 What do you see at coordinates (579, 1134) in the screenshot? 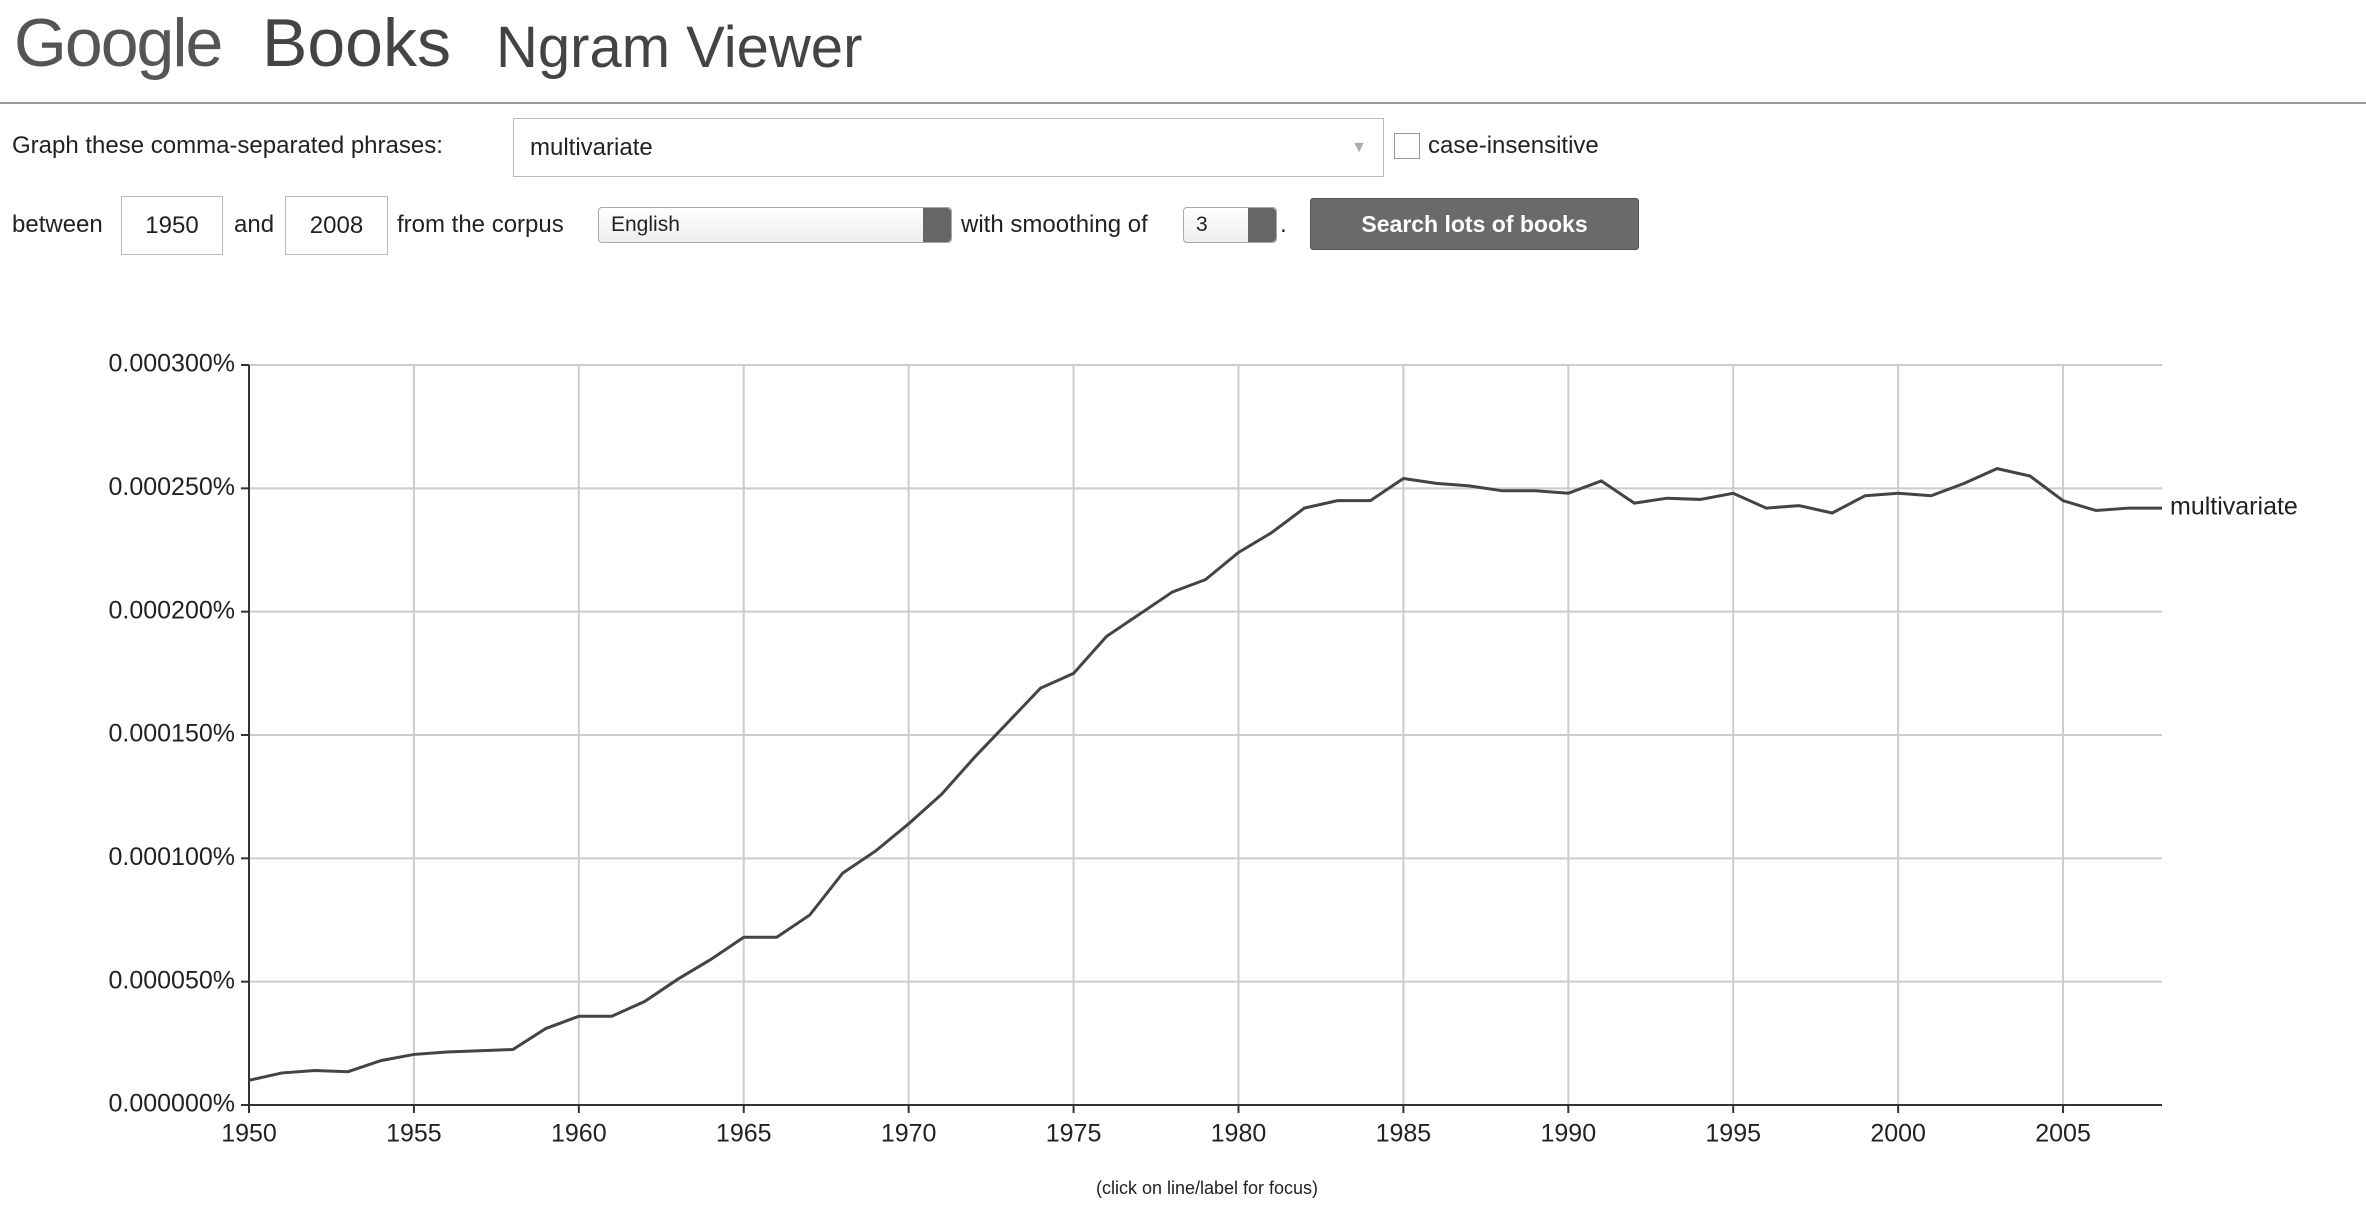
I see `x-tick-label: 1960` at bounding box center [579, 1134].